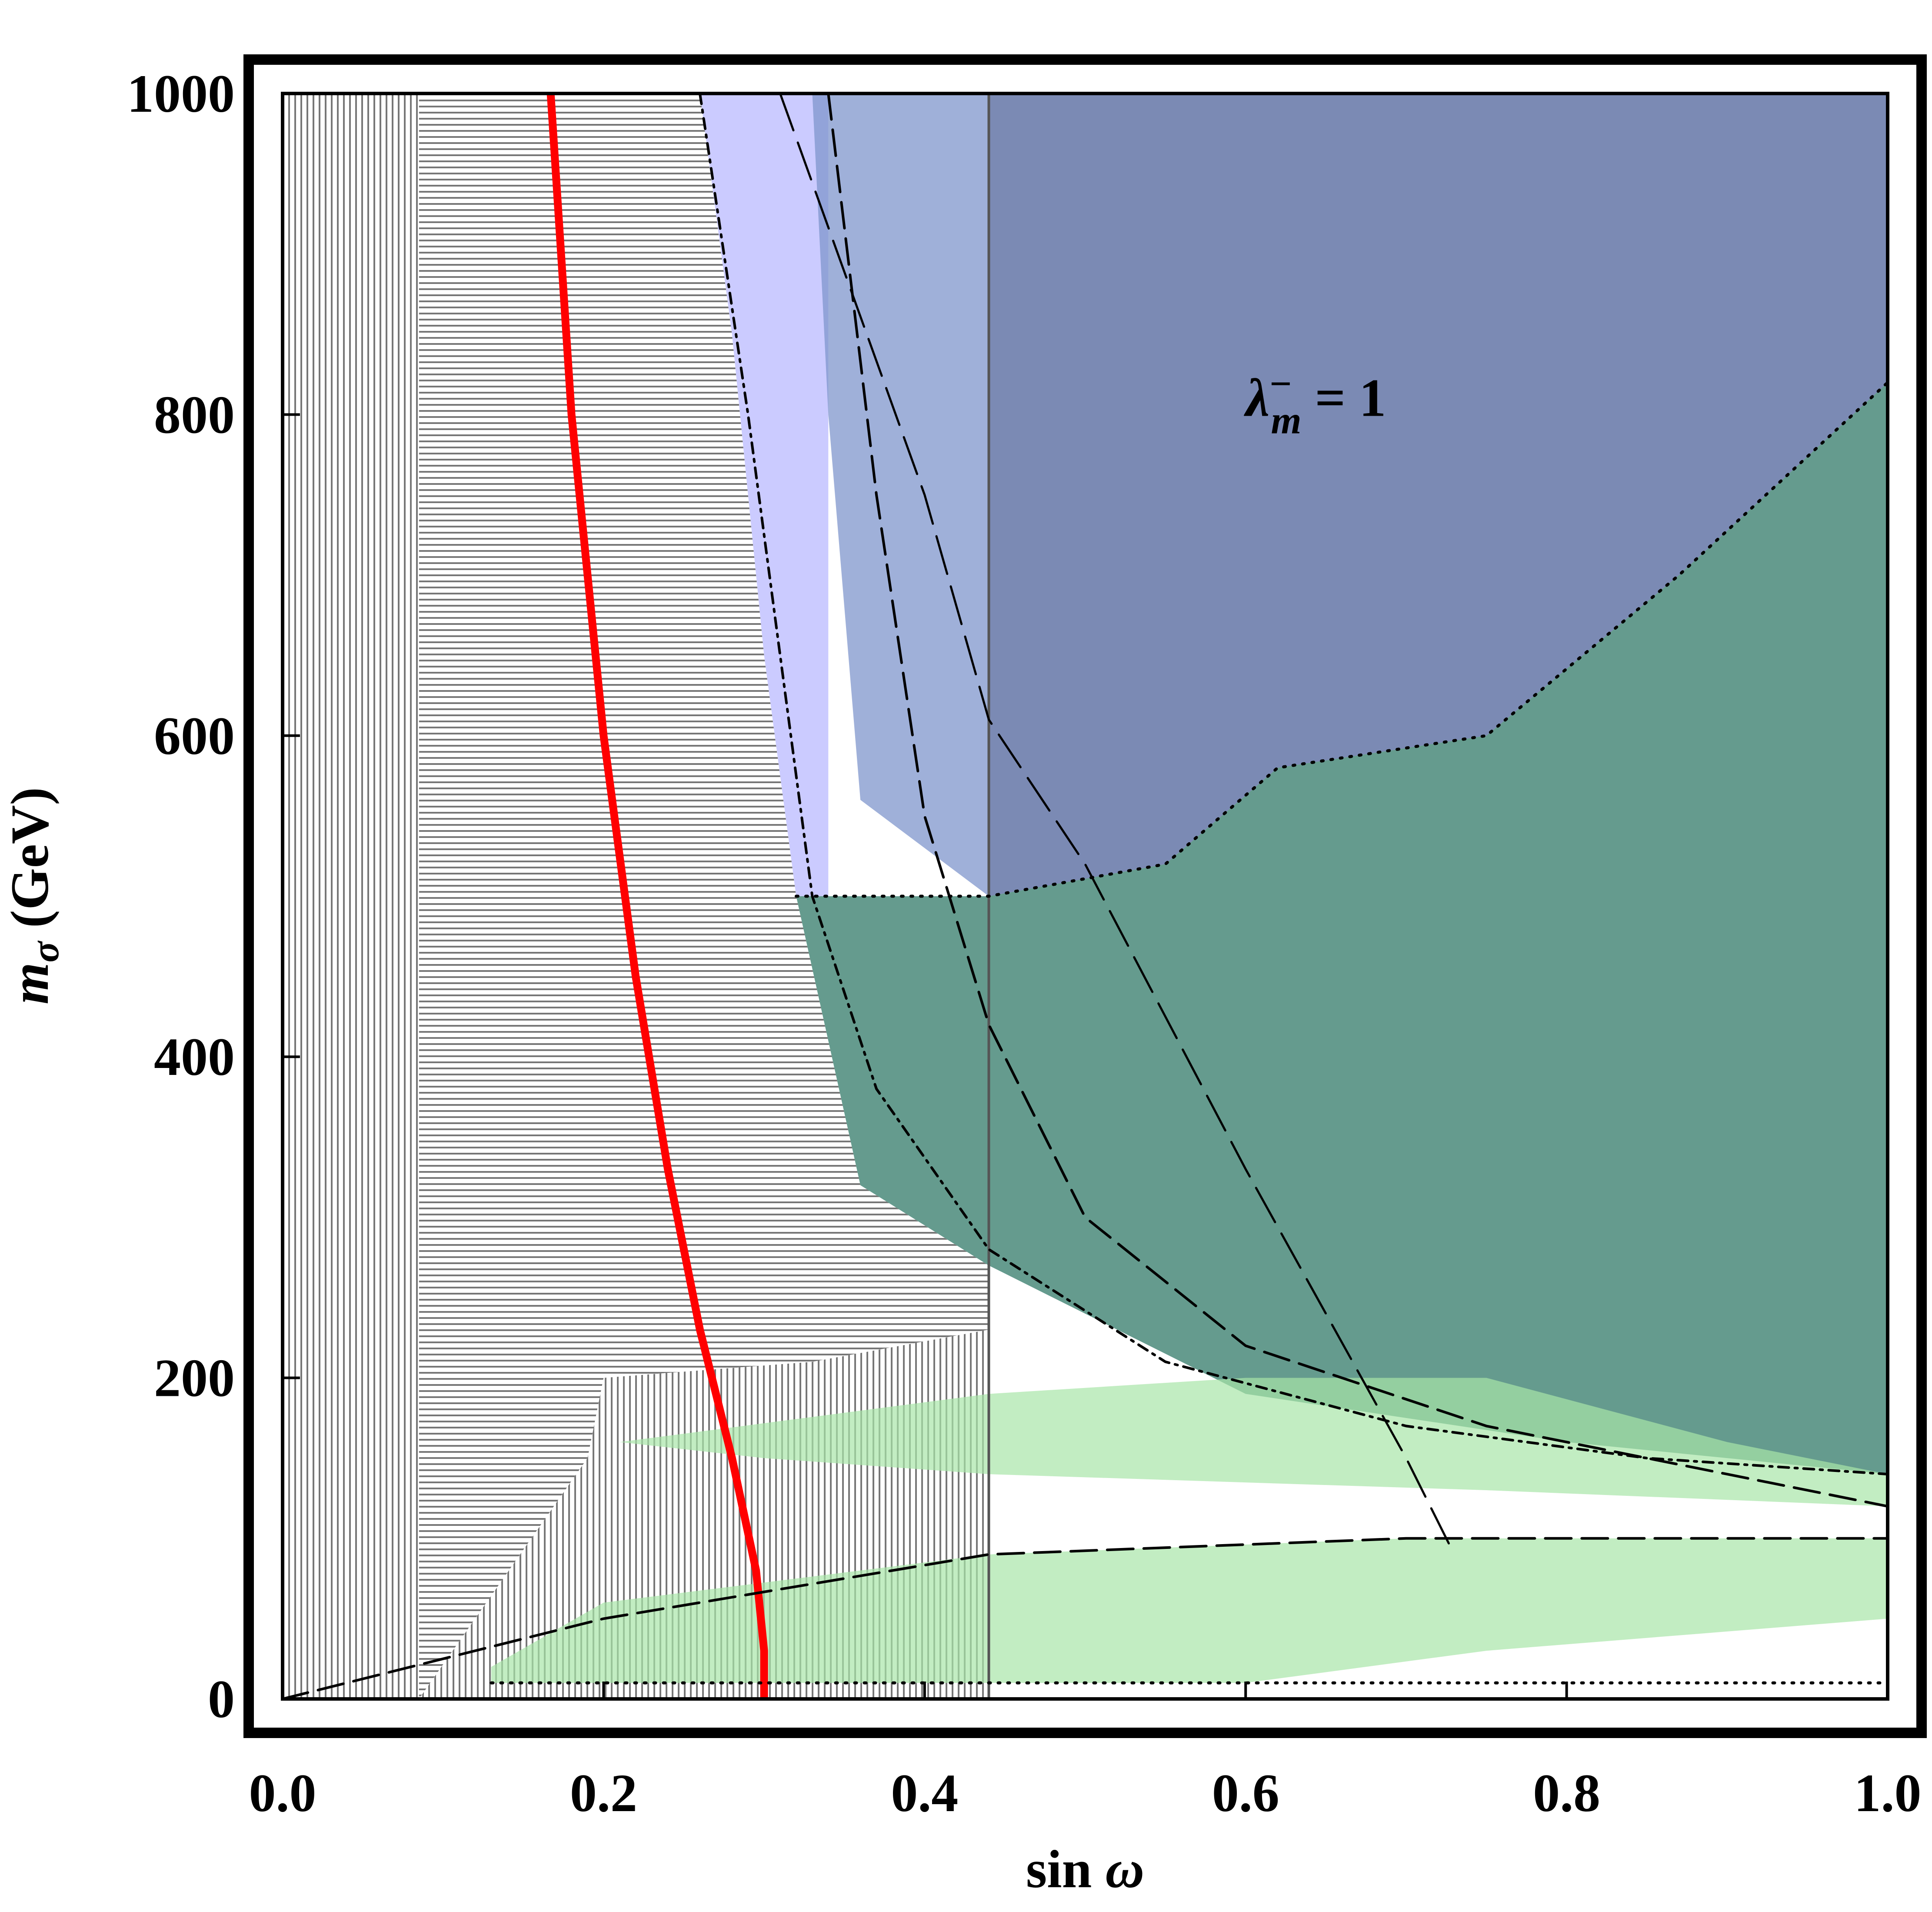  Describe the element at coordinates (222, 1699) in the screenshot. I see `y-tick-label: 0` at that location.